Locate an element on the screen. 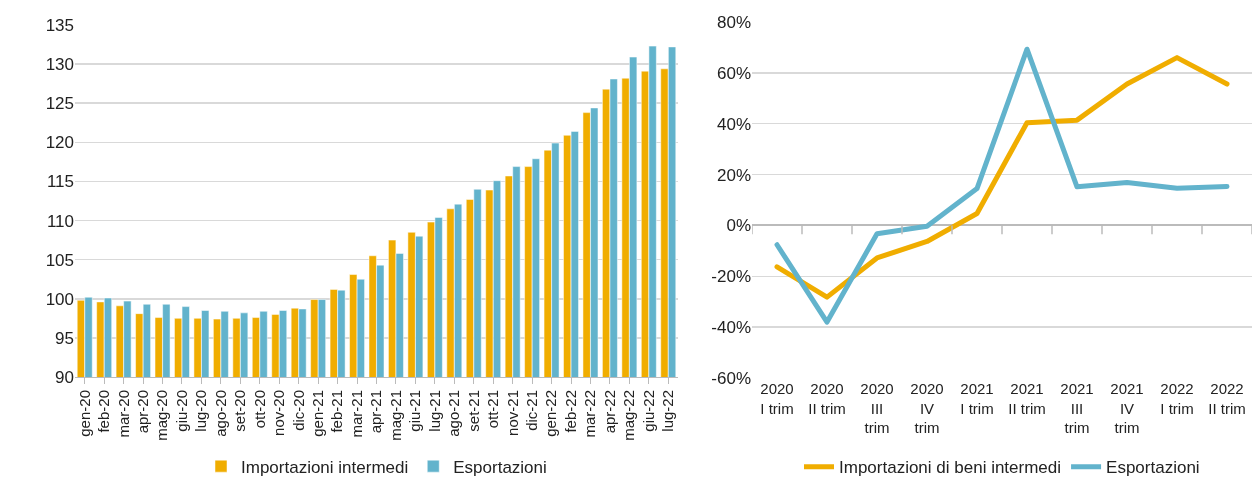  y-tick-label: 110 is located at coordinates (60, 221).